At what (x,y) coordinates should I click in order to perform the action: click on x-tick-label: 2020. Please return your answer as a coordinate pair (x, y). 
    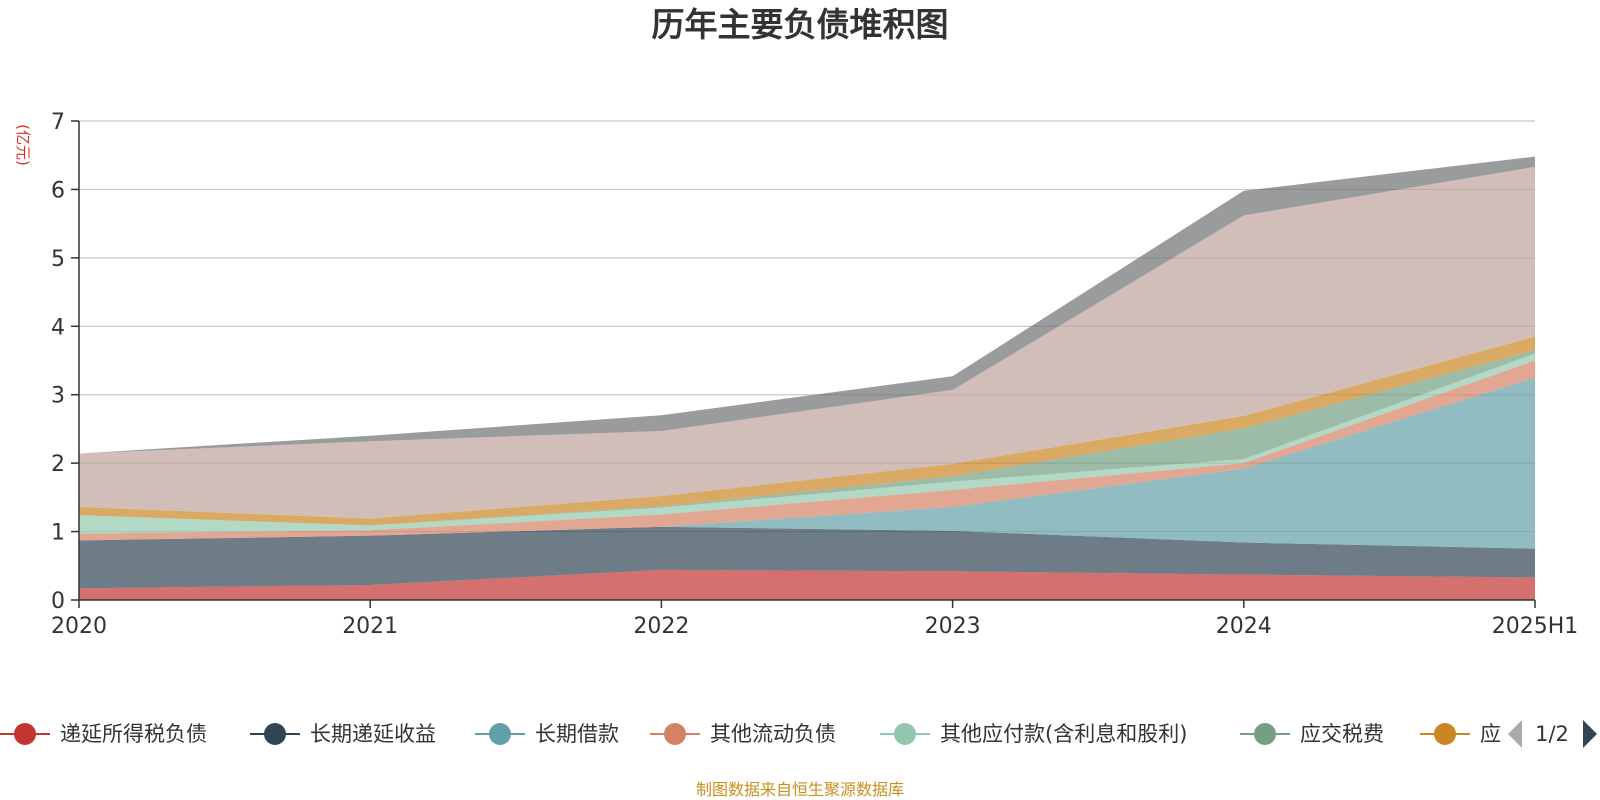
    Looking at the image, I should click on (79, 626).